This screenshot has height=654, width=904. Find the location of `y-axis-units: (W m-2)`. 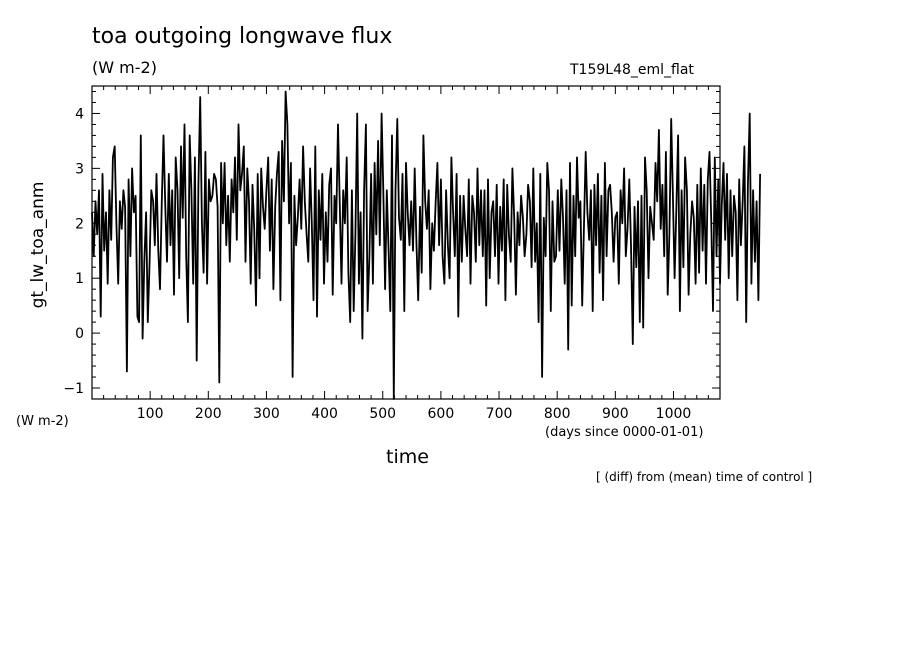

y-axis-units: (W m-2) is located at coordinates (42, 421).